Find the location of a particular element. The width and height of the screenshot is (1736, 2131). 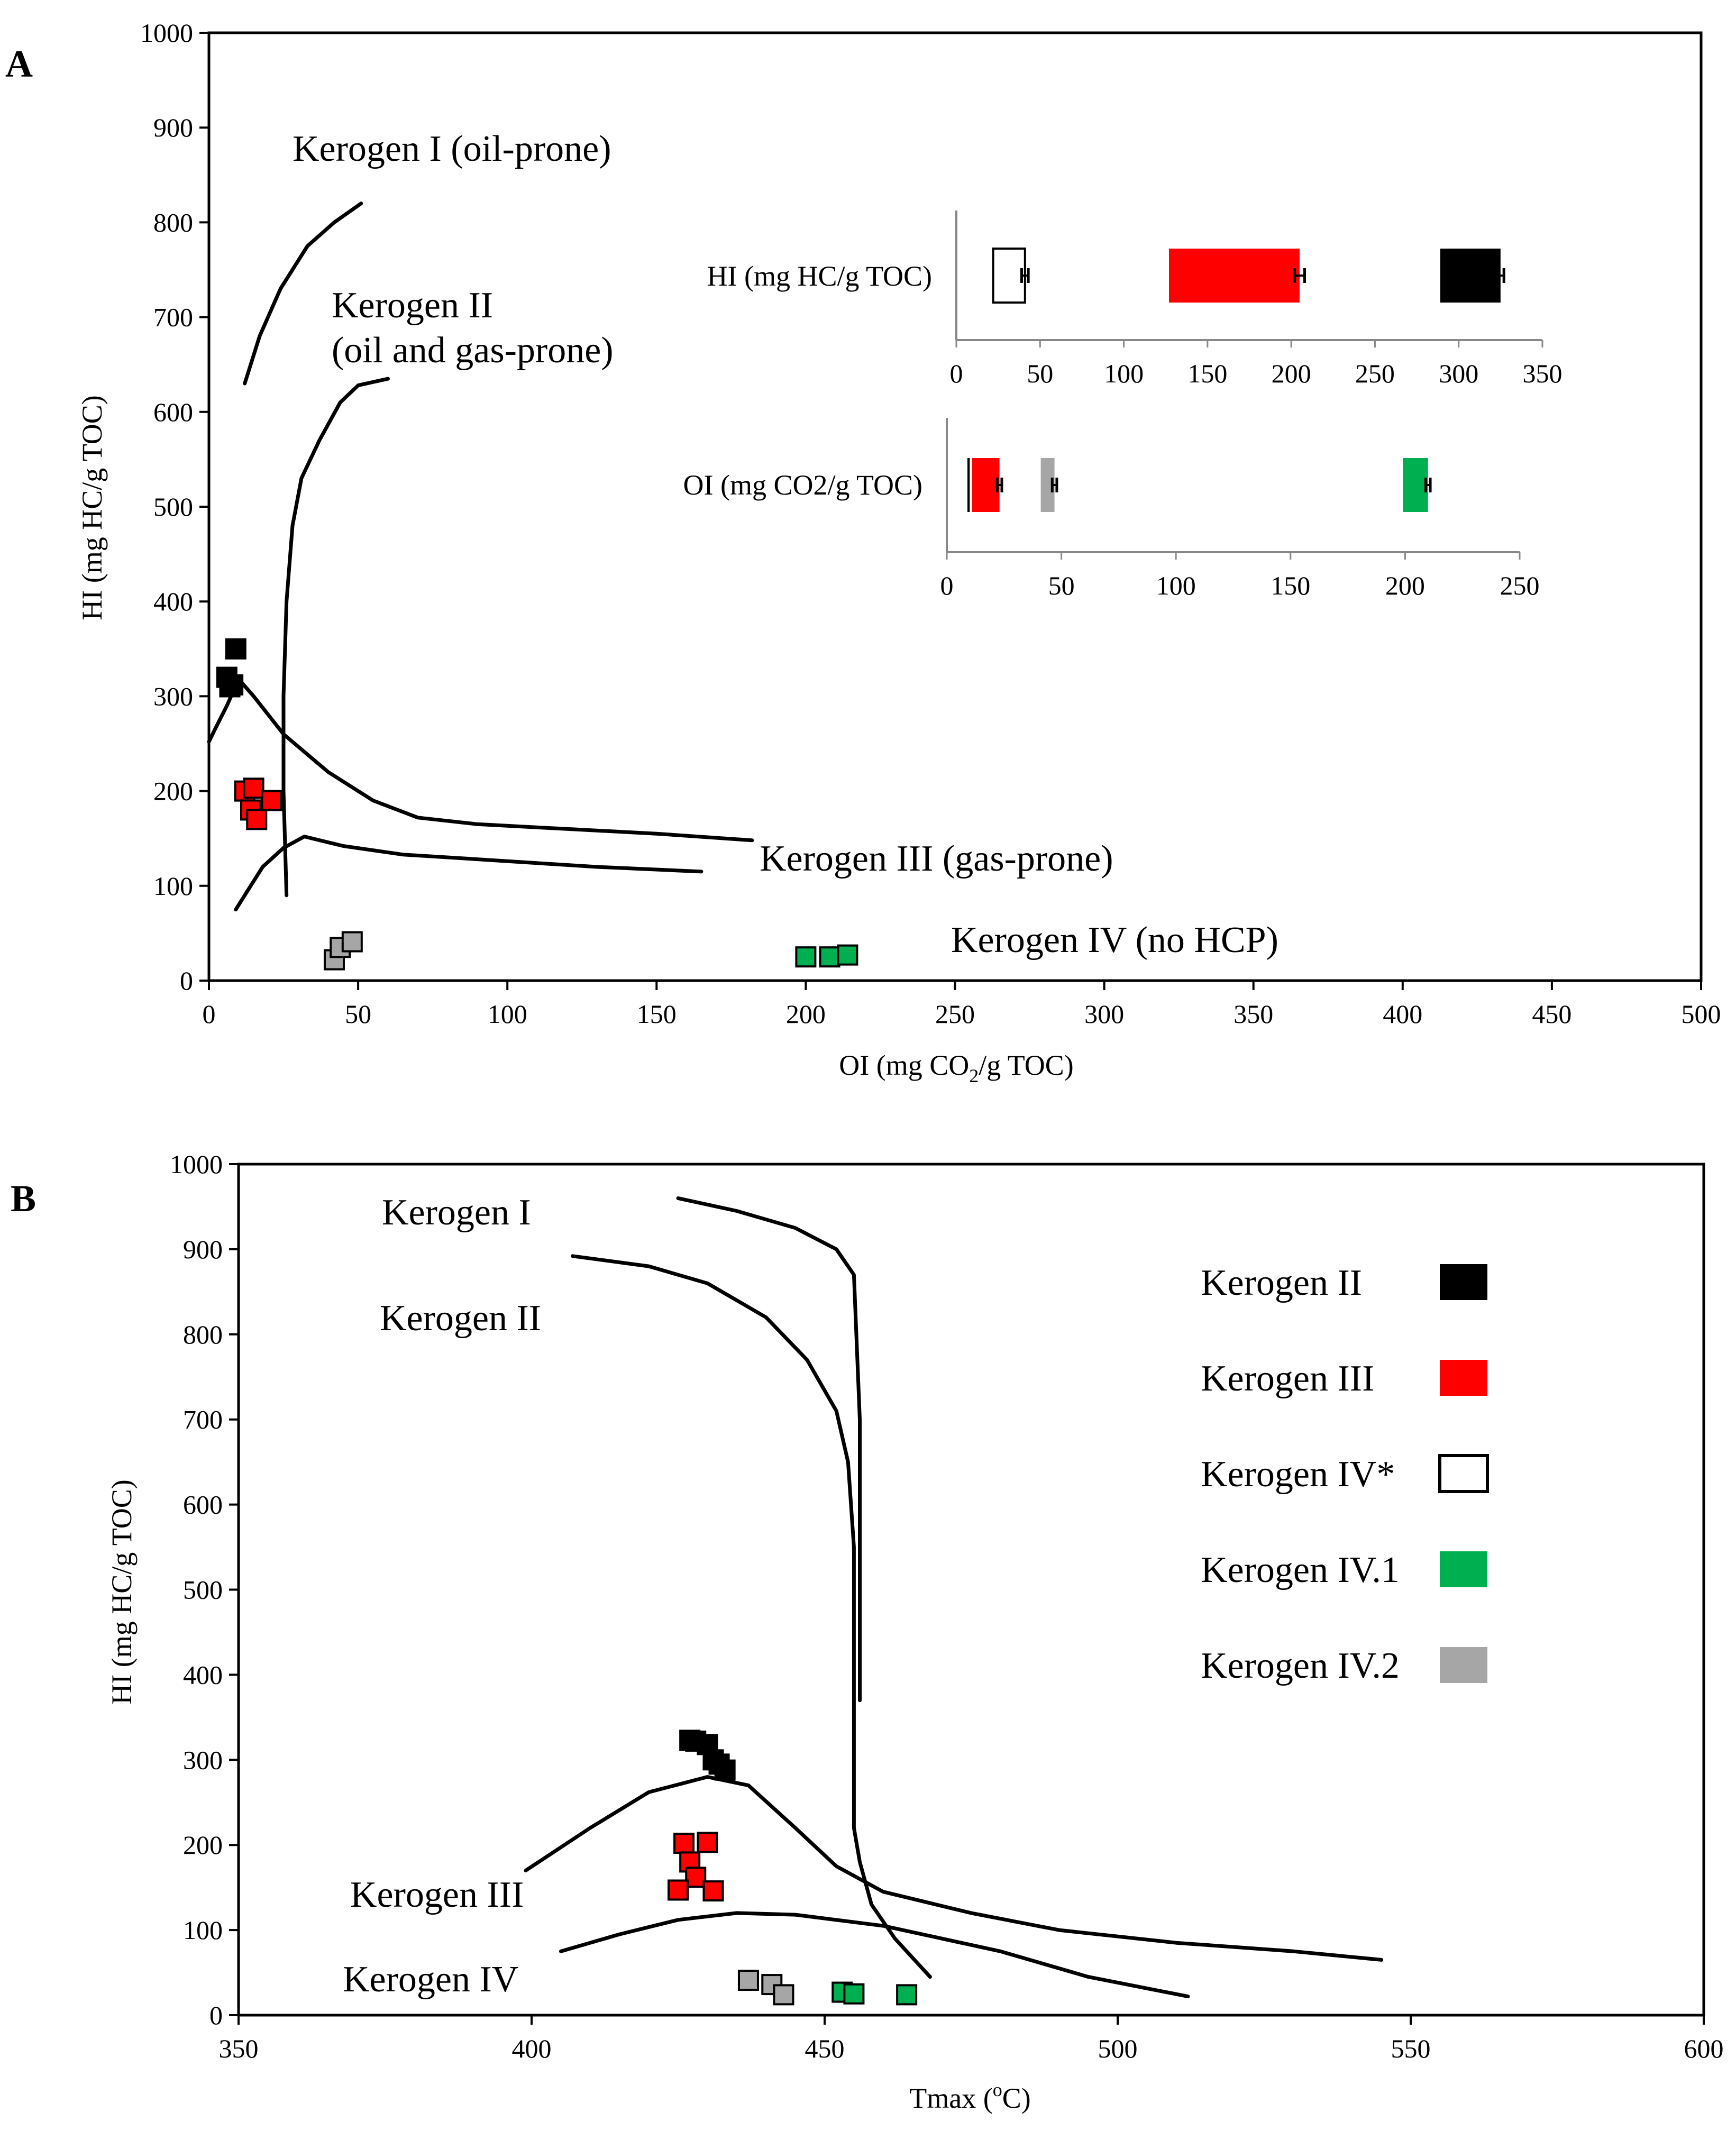

panel-a-y-tick-label: 100 is located at coordinates (173, 886).